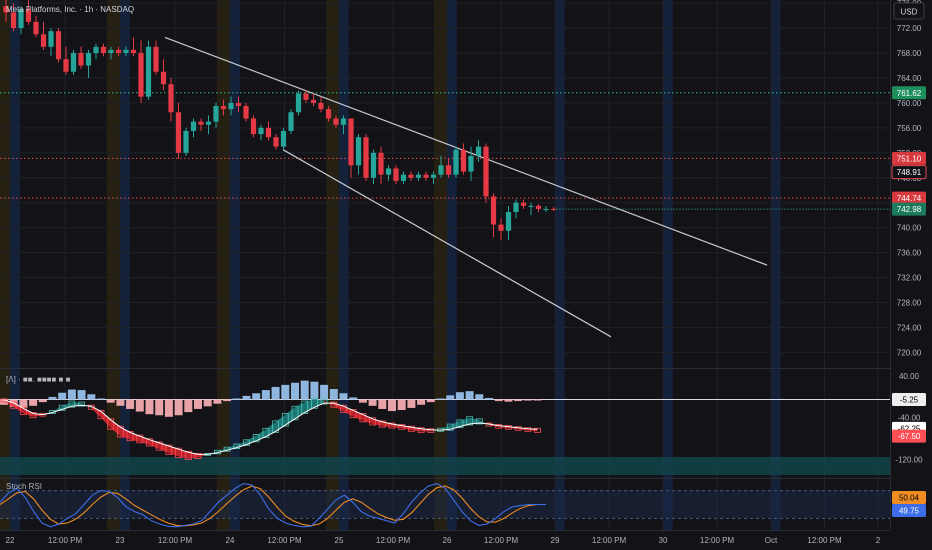 This screenshot has height=550, width=932. I want to click on stoch-rsi-pane, so click(445, 505).